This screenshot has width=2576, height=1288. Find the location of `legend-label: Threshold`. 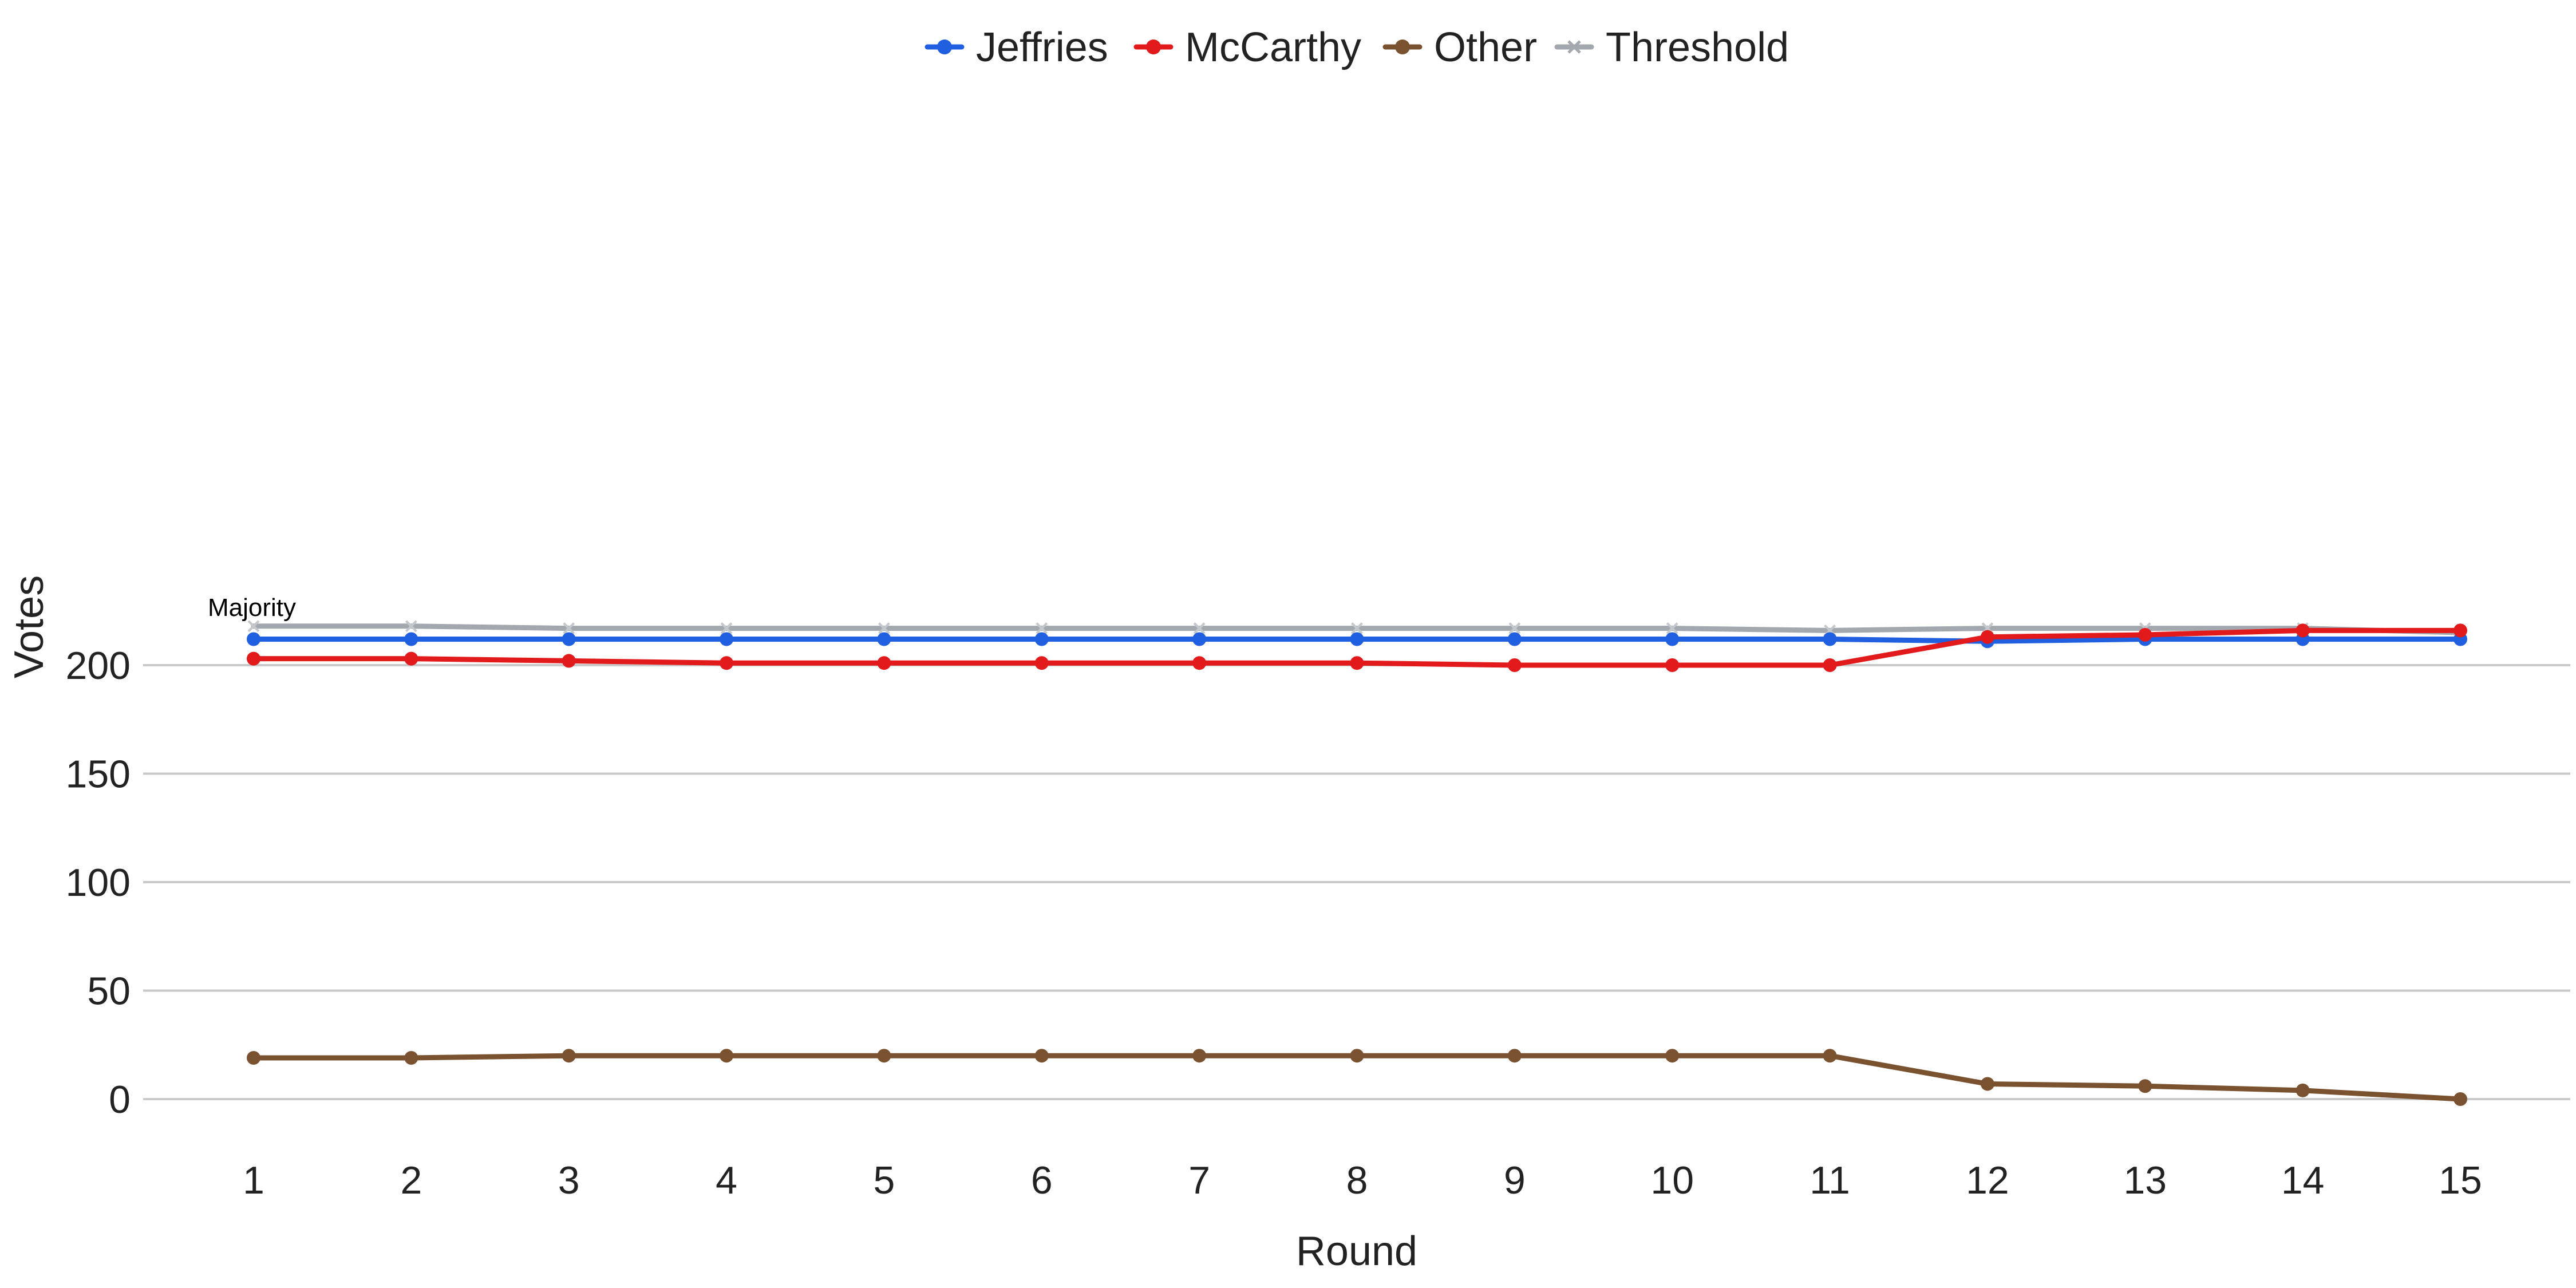

legend-label: Threshold is located at coordinates (1697, 47).